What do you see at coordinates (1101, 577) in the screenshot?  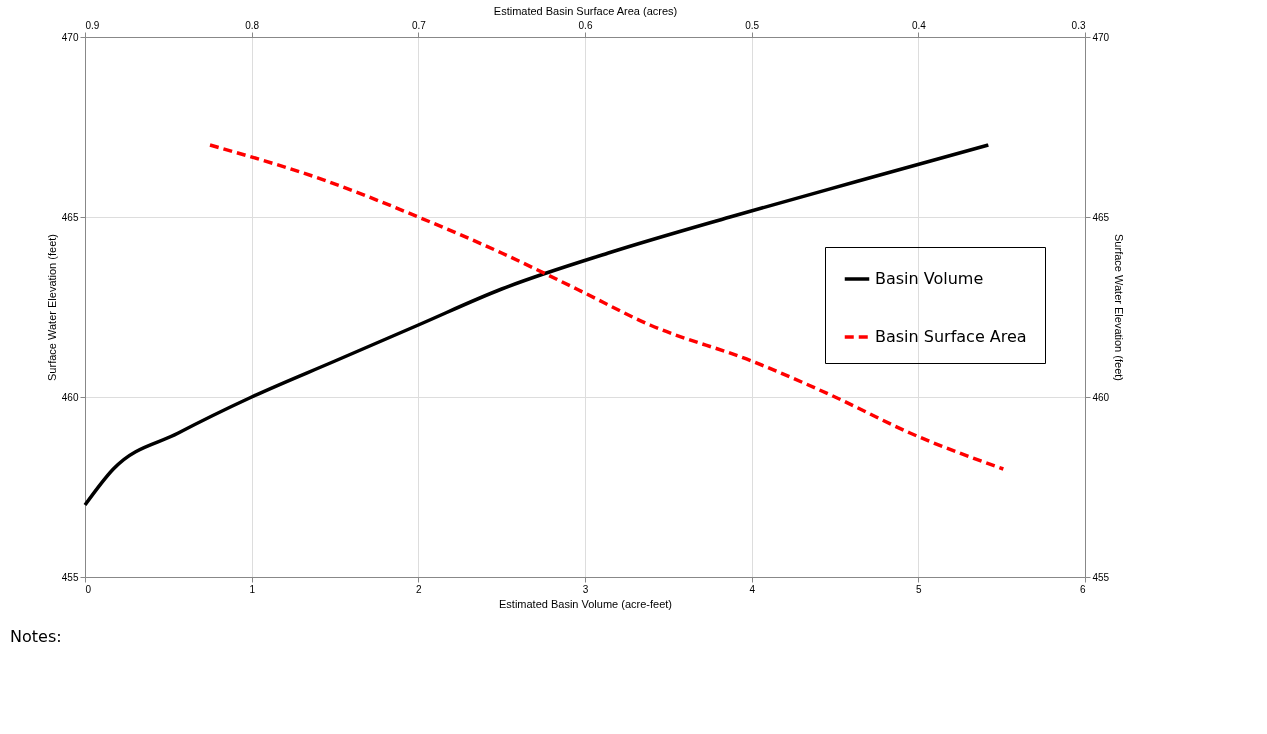 I see `y2-tick-label: 455` at bounding box center [1101, 577].